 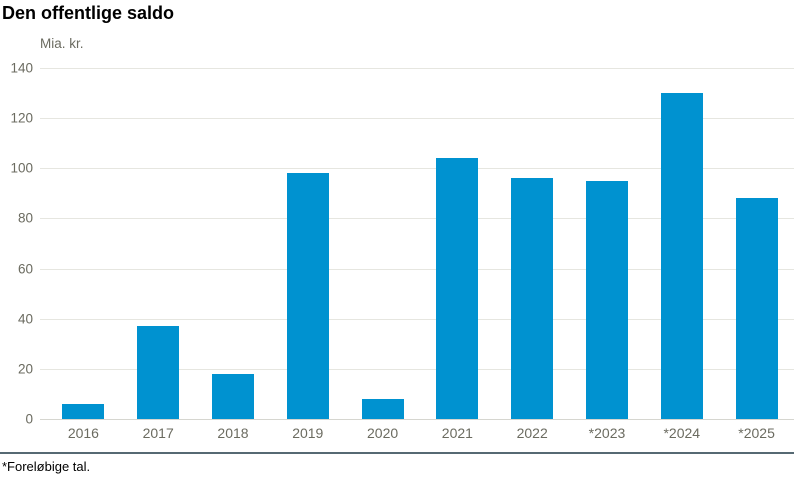 I want to click on y-tick-label: 40, so click(x=25, y=319).